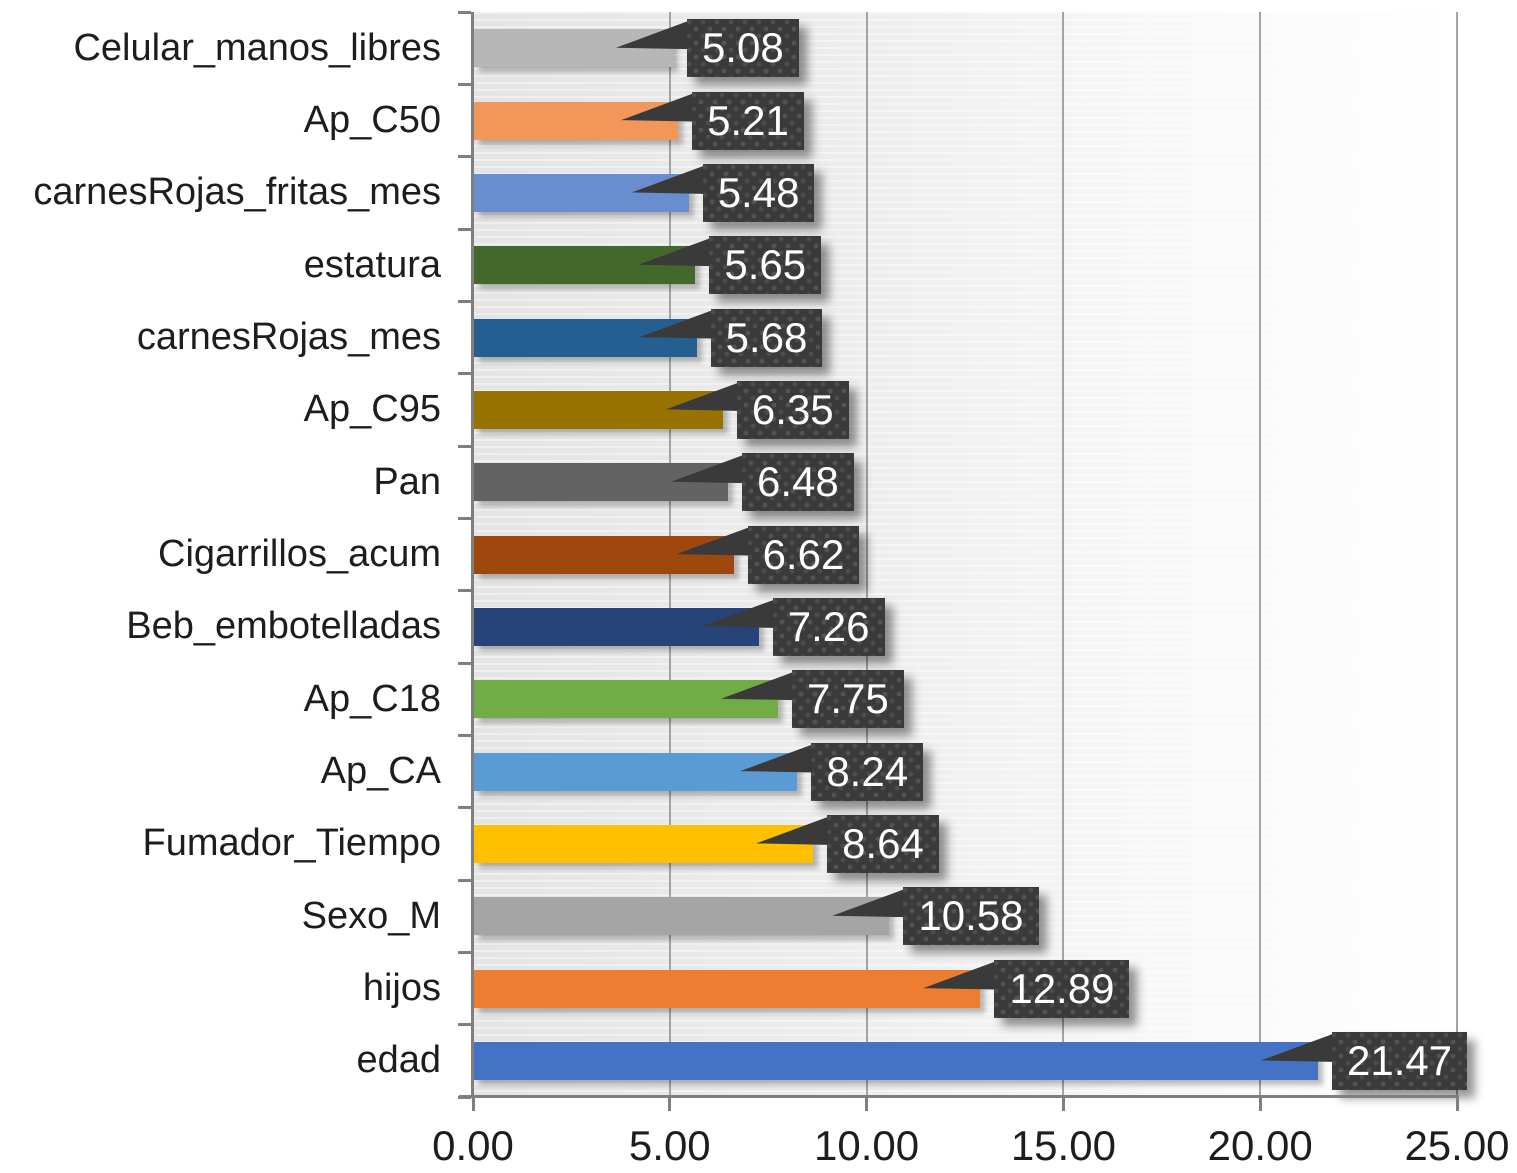  Describe the element at coordinates (1063, 1145) in the screenshot. I see `x-axis-tick-label: 15.00` at that location.